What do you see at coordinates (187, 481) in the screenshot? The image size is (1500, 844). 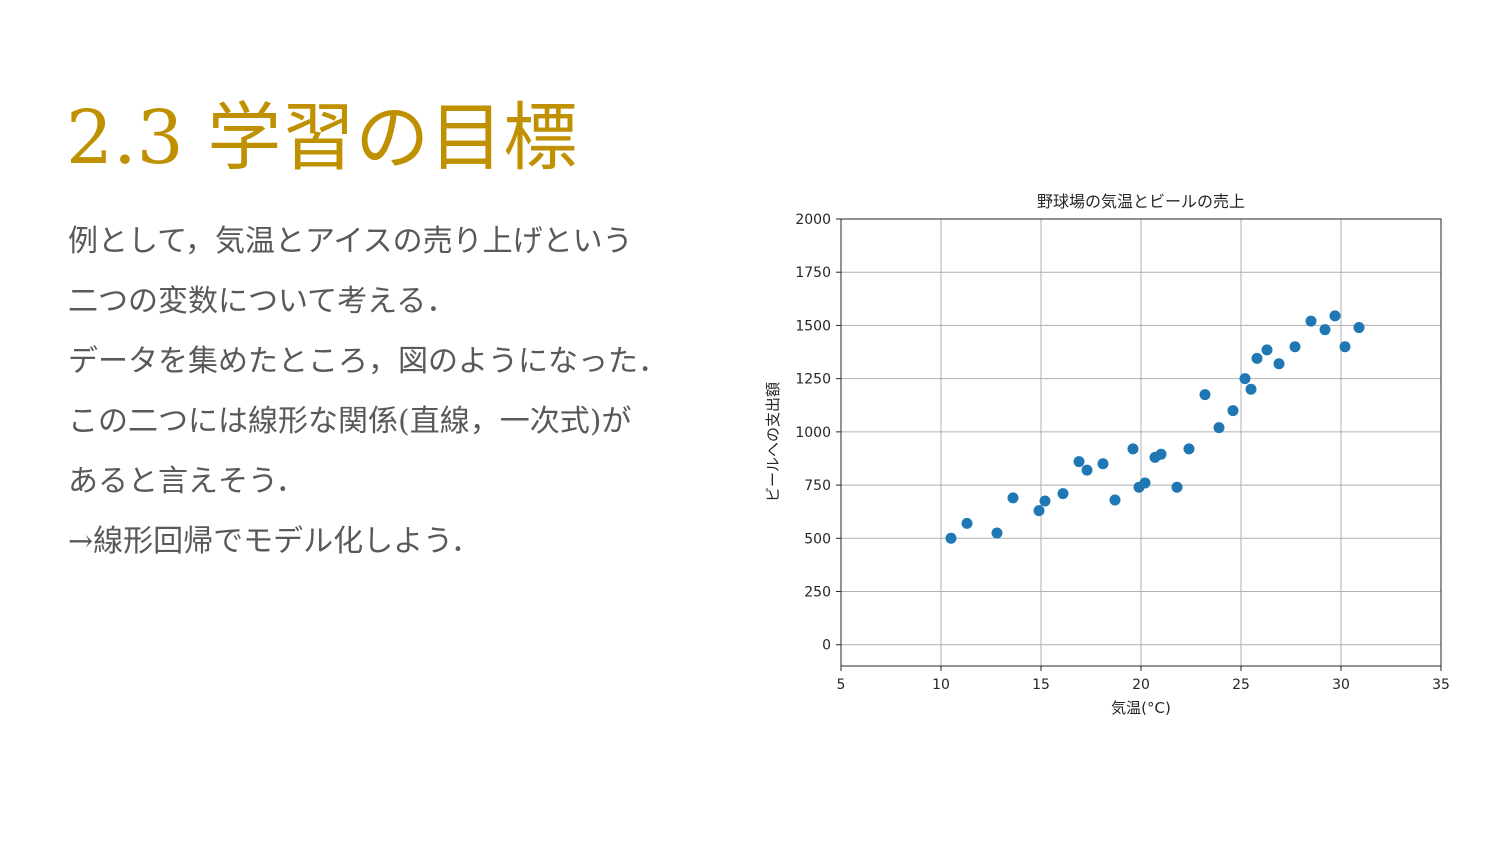 I see `body-line: あると言えそう．` at bounding box center [187, 481].